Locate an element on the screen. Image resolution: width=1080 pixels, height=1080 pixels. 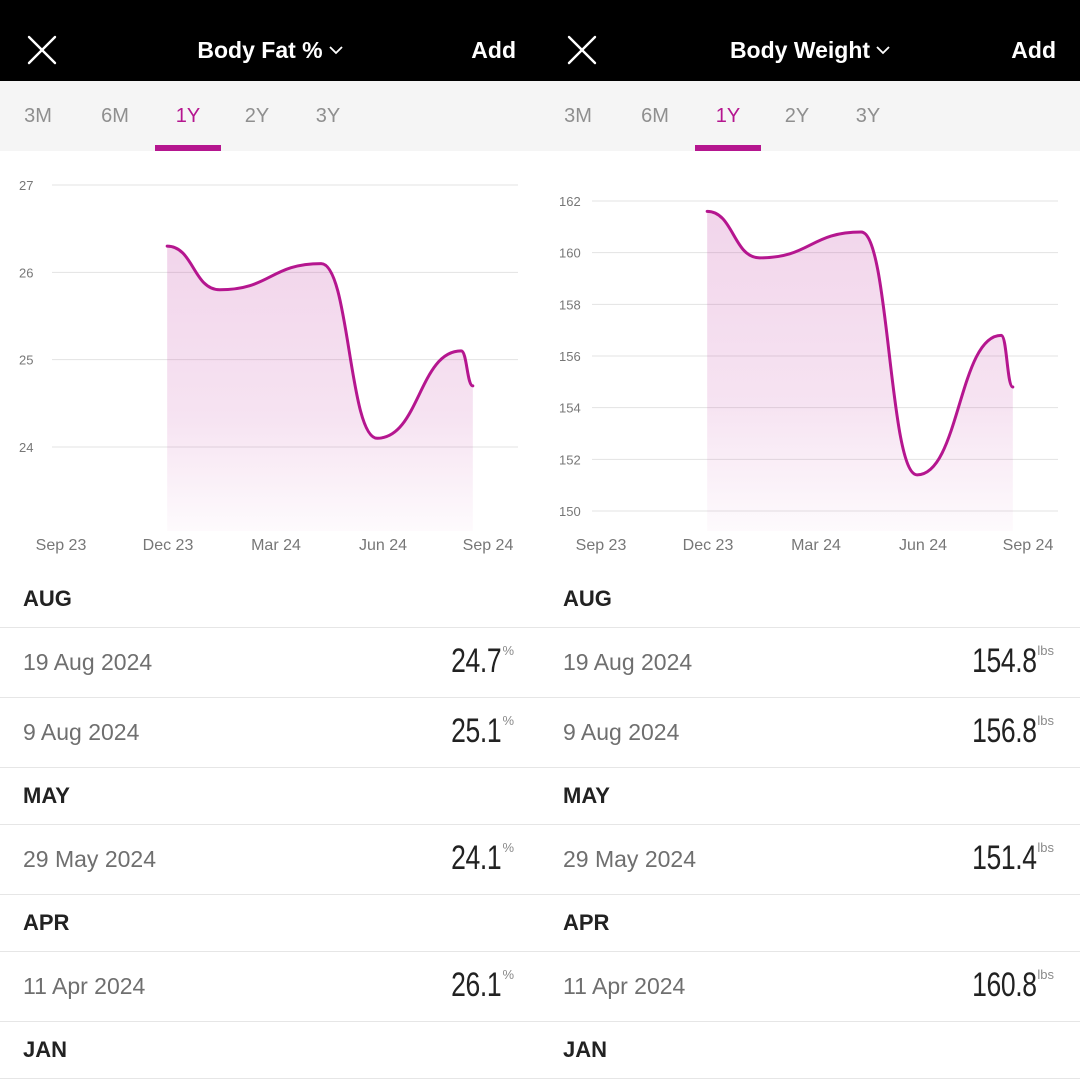
y-tick-label: 25 is located at coordinates (26, 360).